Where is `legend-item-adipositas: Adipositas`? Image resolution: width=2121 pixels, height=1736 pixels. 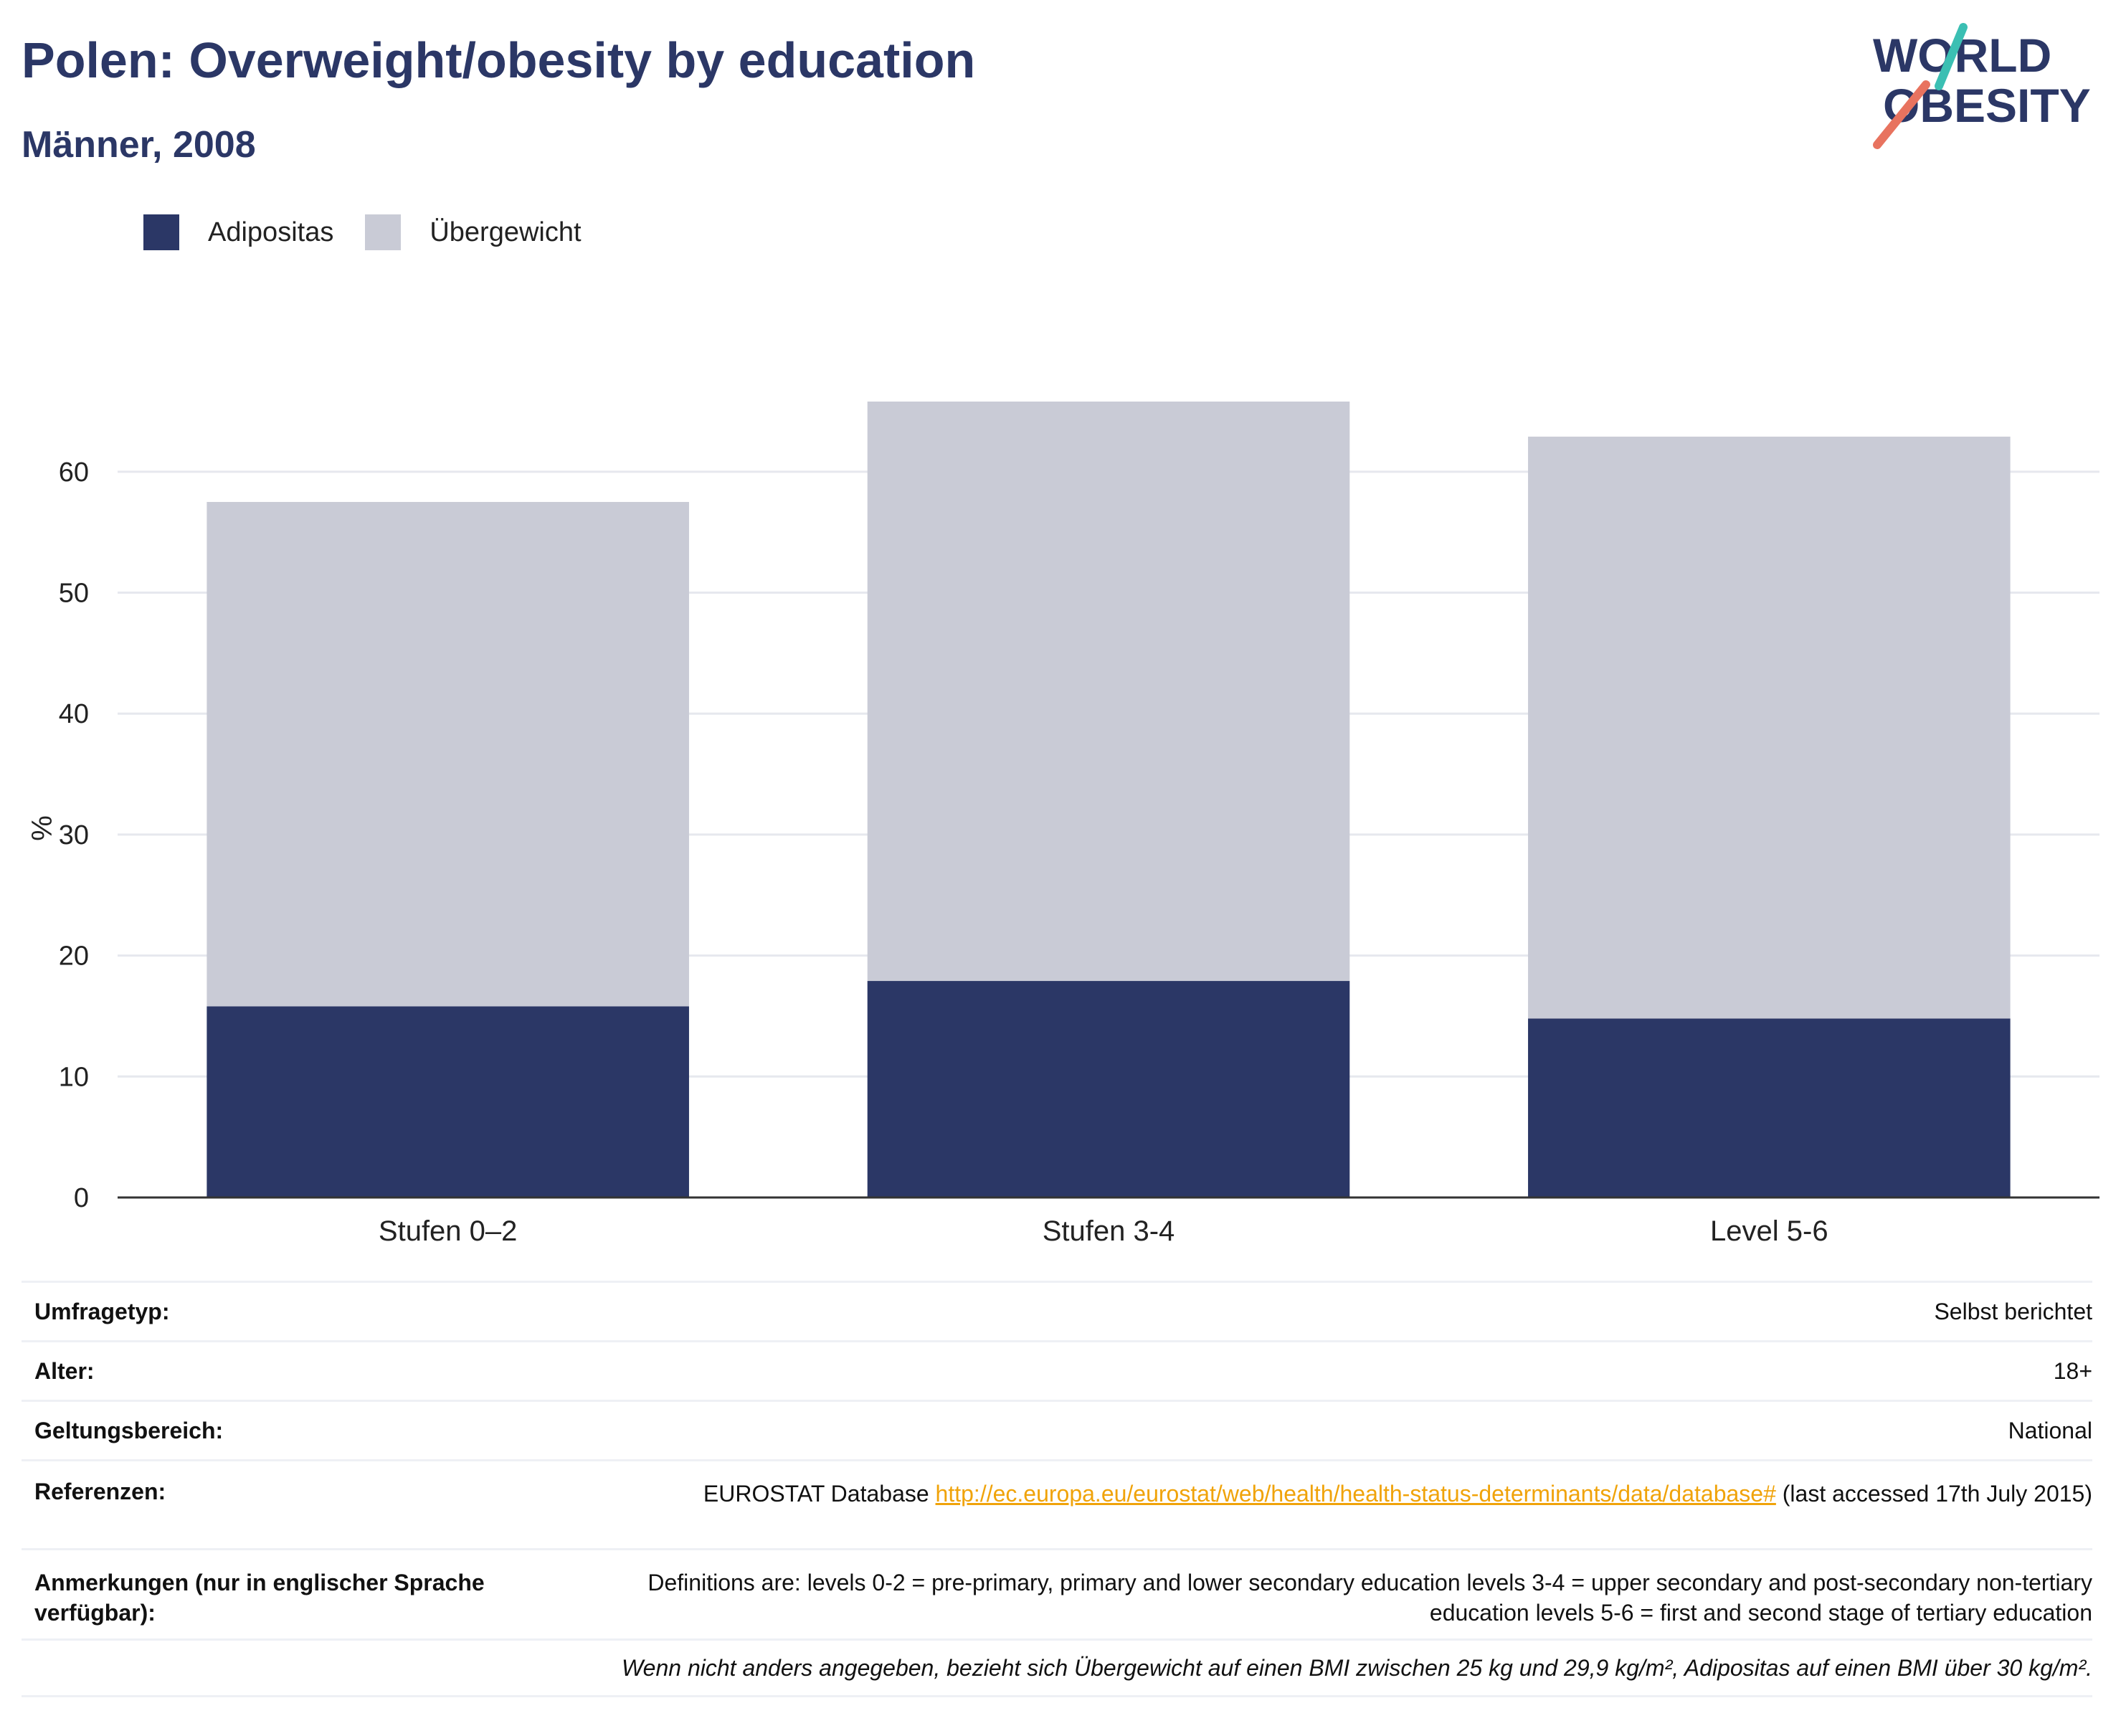
legend-item-adipositas: Adipositas is located at coordinates (238, 232).